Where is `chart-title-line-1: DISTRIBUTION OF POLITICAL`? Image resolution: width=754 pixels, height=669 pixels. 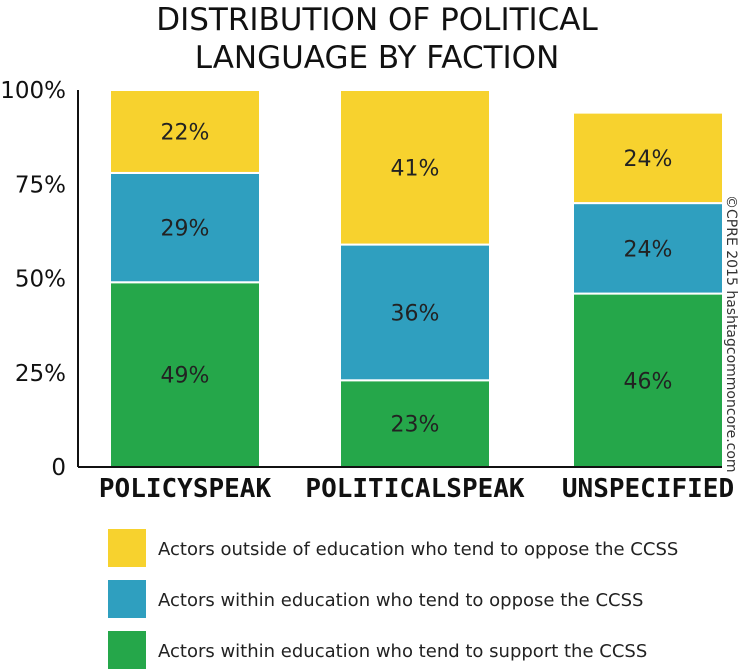
chart-title-line-1: DISTRIBUTION OF POLITICAL is located at coordinates (377, 20).